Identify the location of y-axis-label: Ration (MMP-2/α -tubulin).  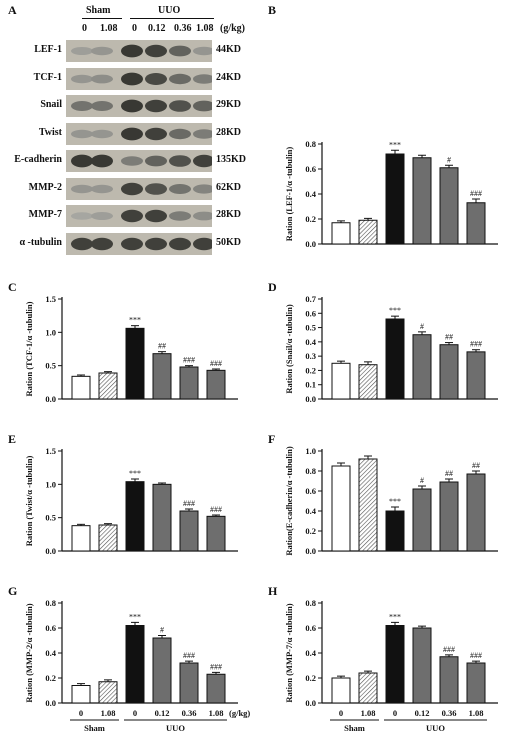
(29, 652).